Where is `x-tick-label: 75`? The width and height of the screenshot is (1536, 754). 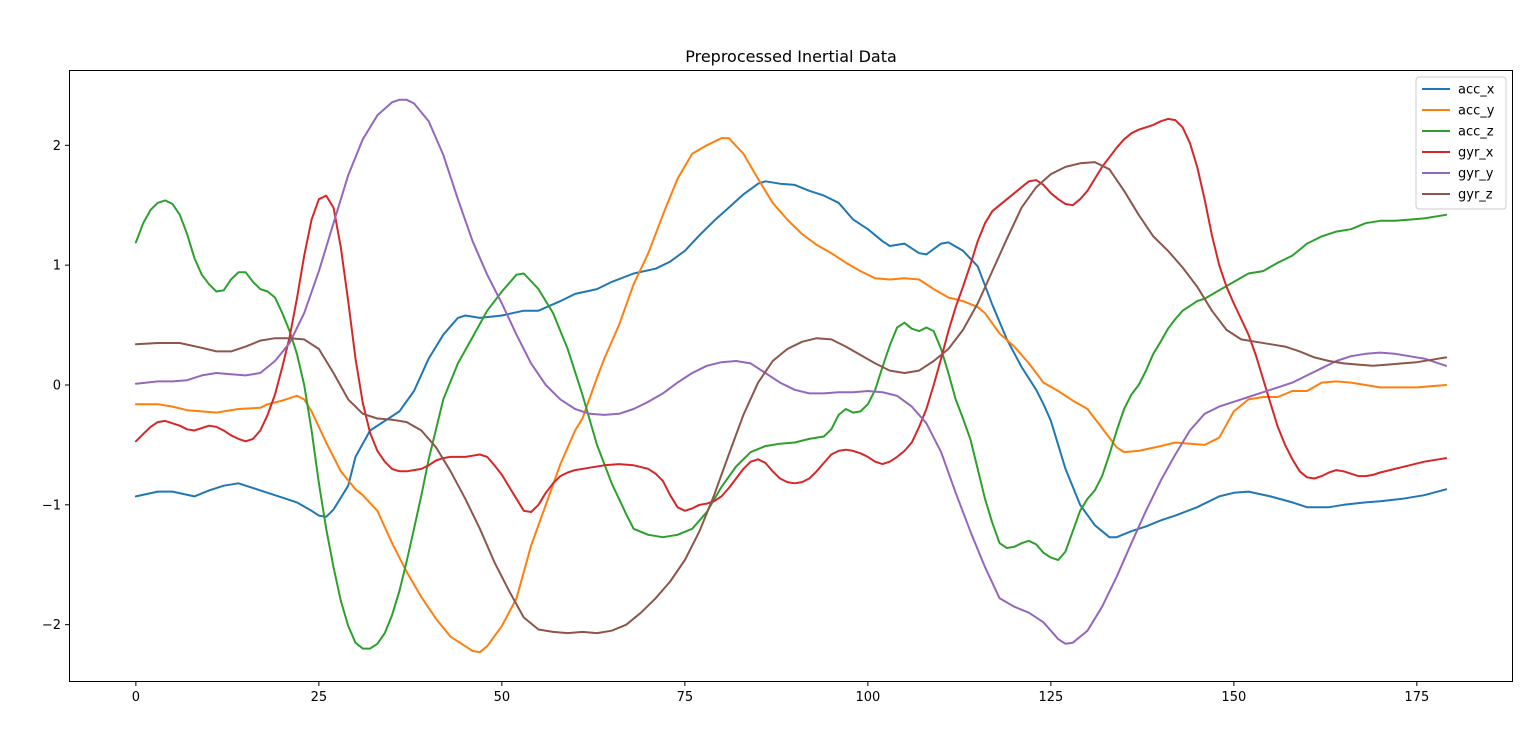
x-tick-label: 75 is located at coordinates (685, 697).